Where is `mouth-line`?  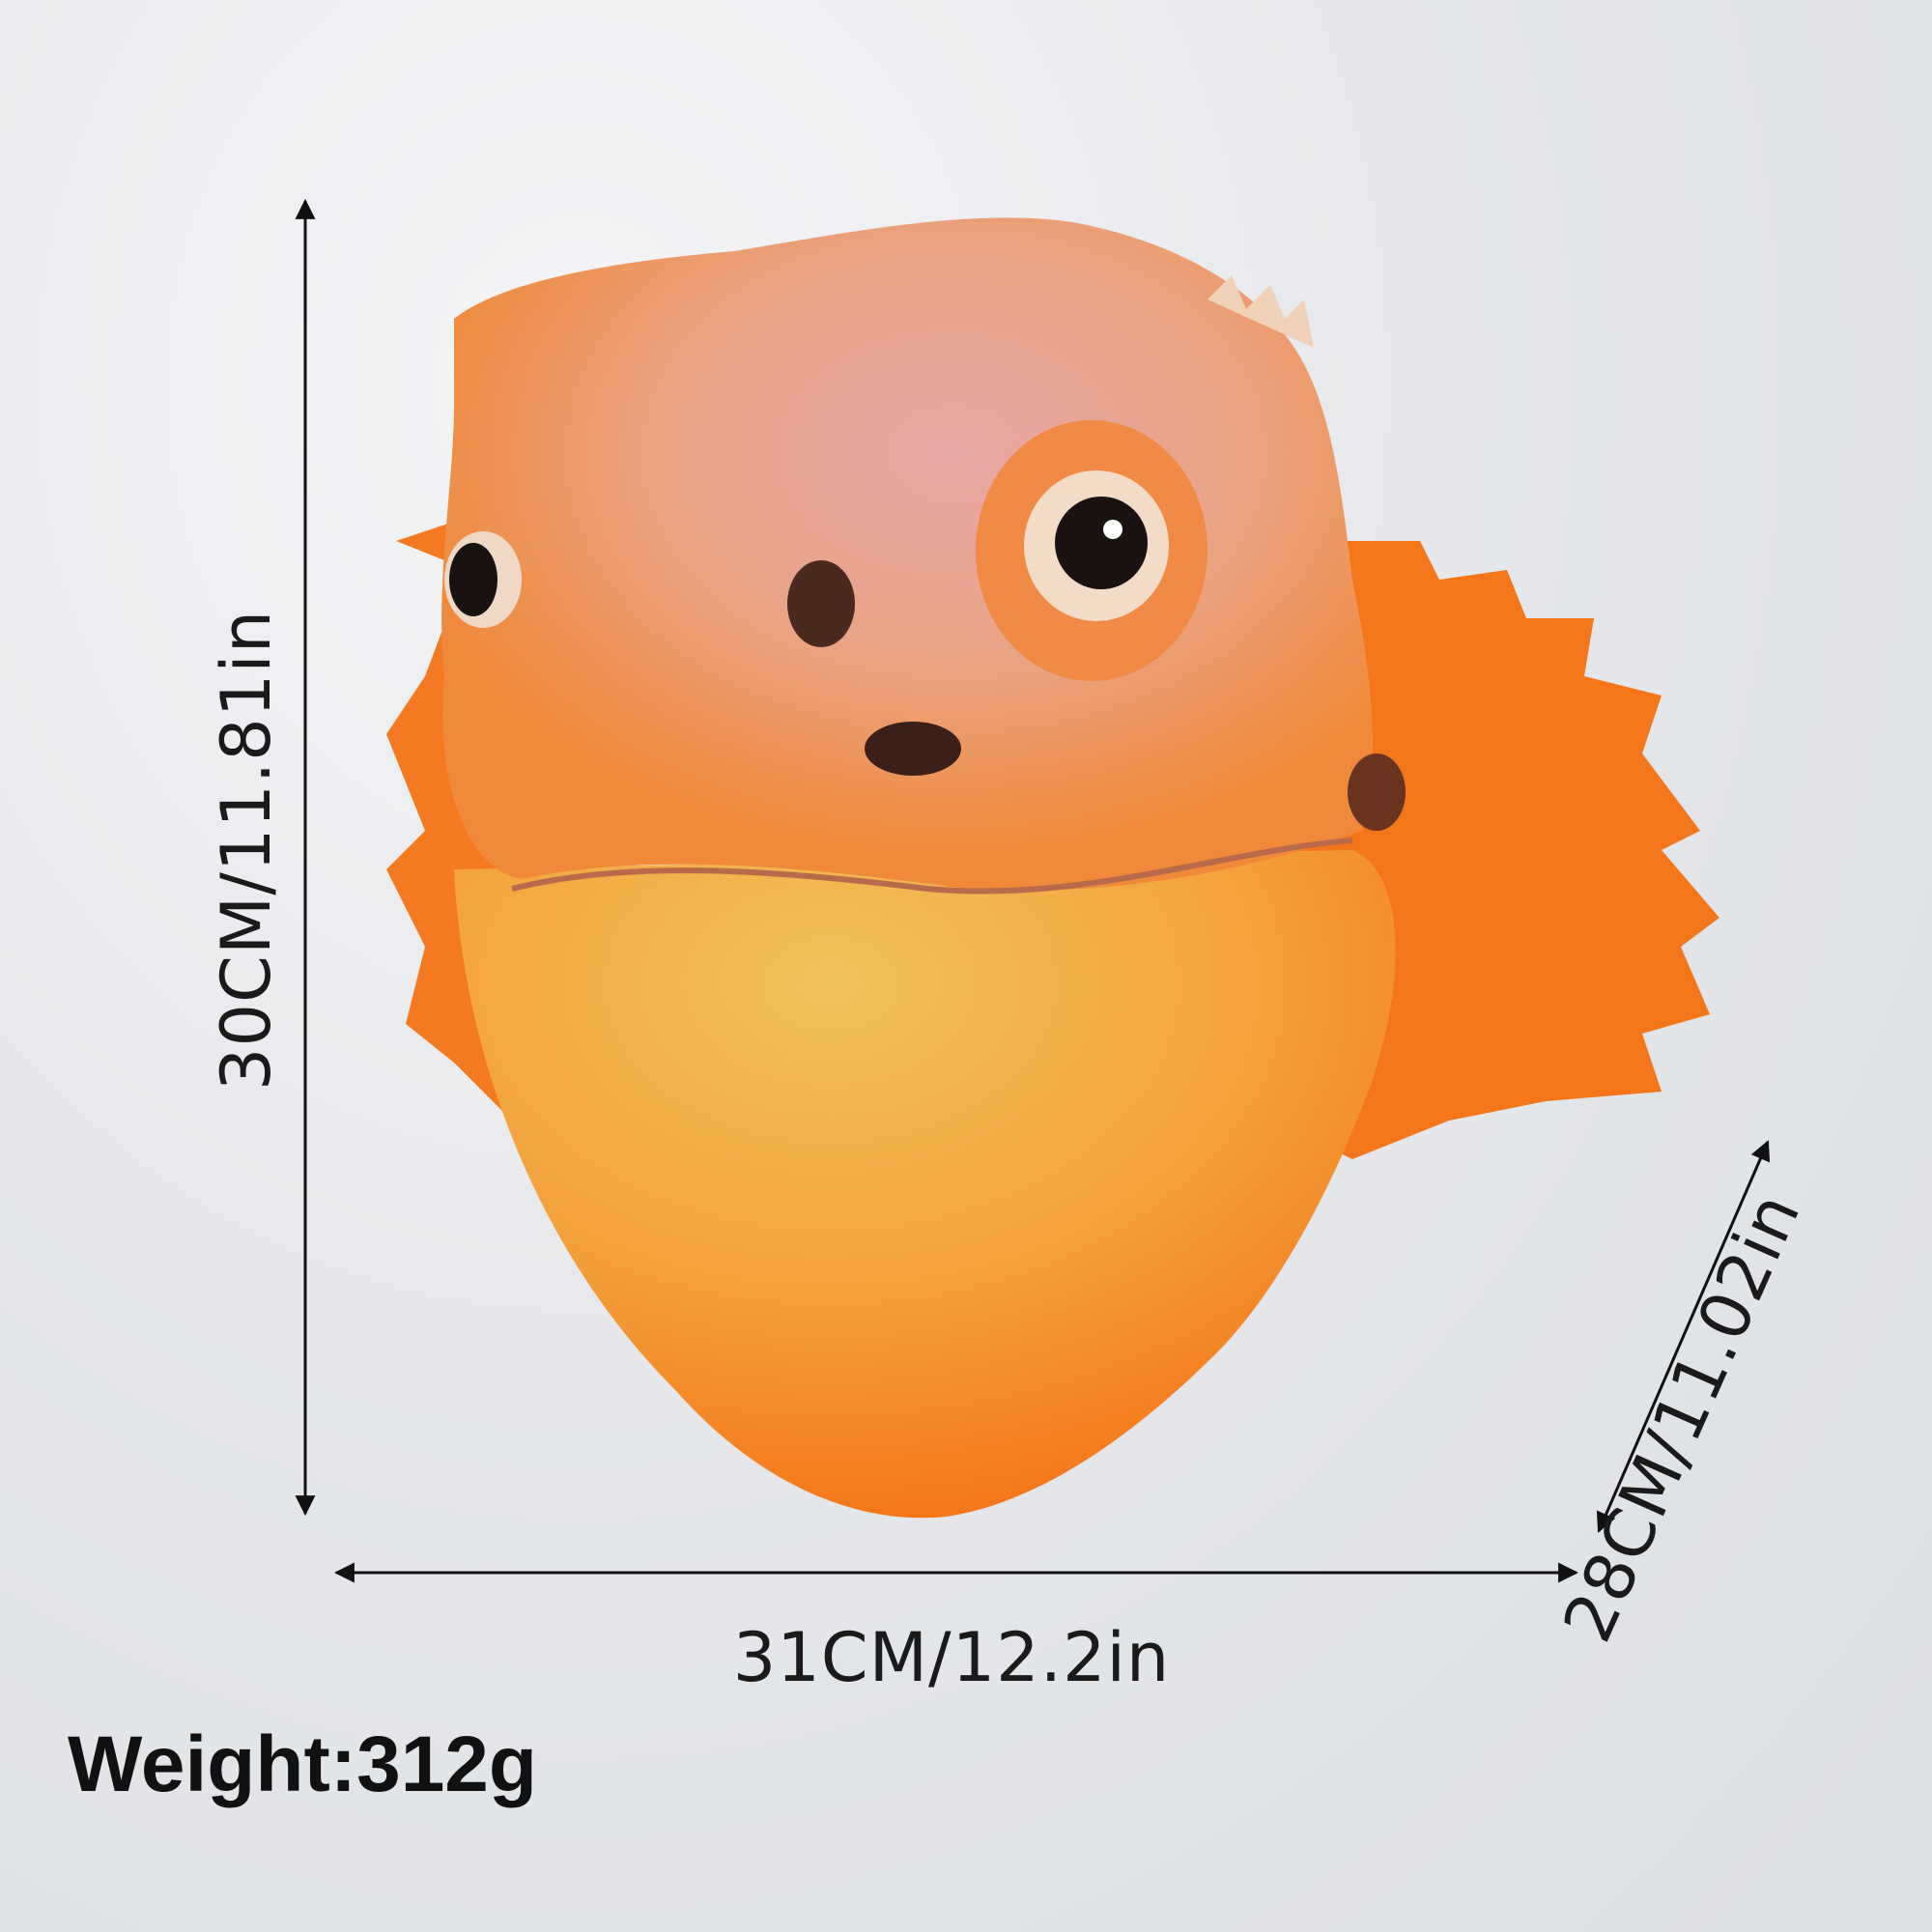 mouth-line is located at coordinates (932, 866).